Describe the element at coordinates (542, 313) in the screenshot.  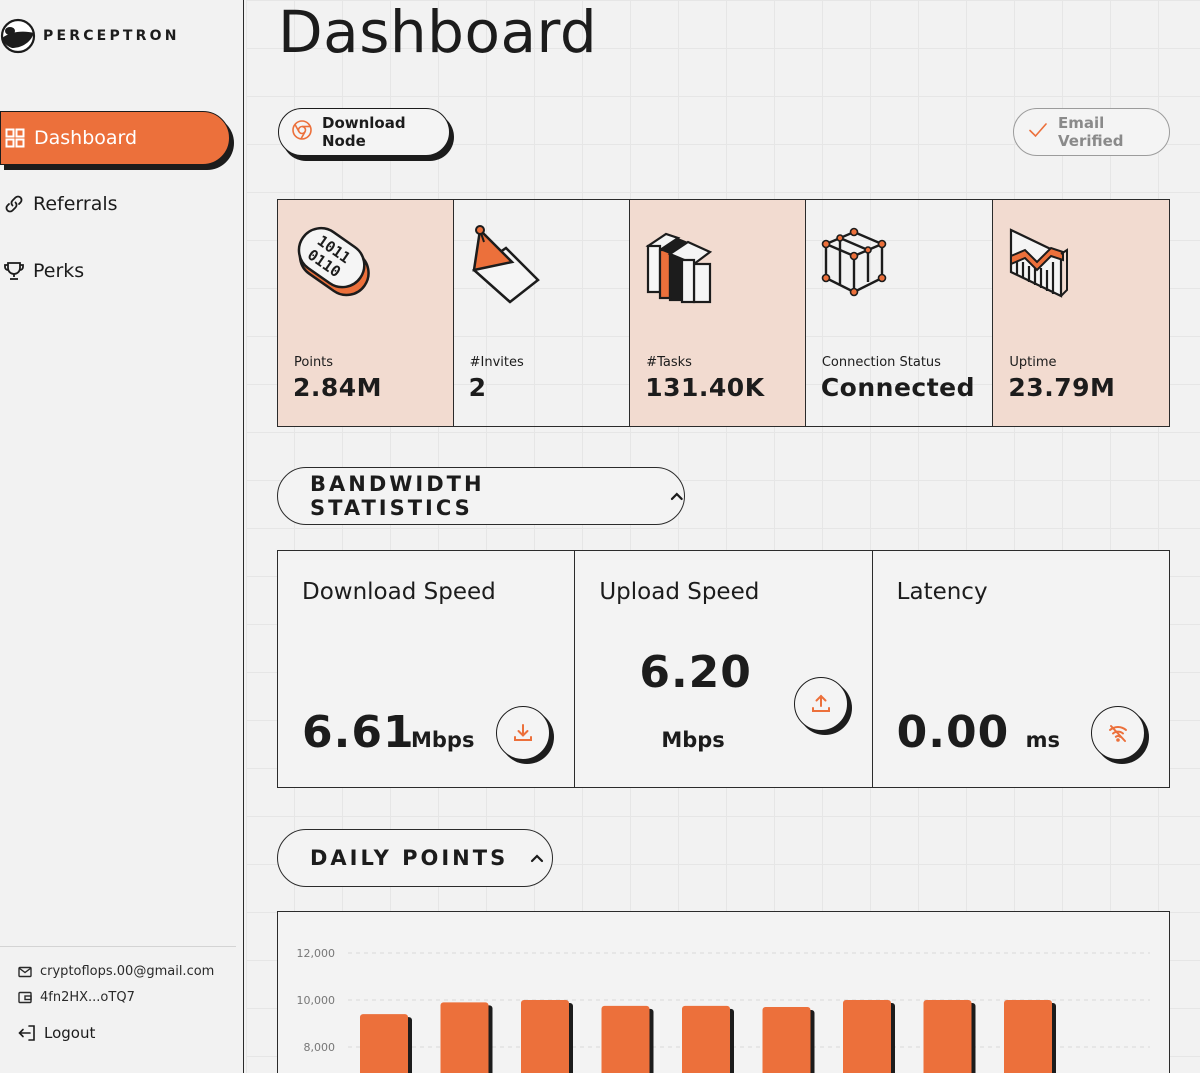
I see `stat-card-invites: #Invites 2` at that location.